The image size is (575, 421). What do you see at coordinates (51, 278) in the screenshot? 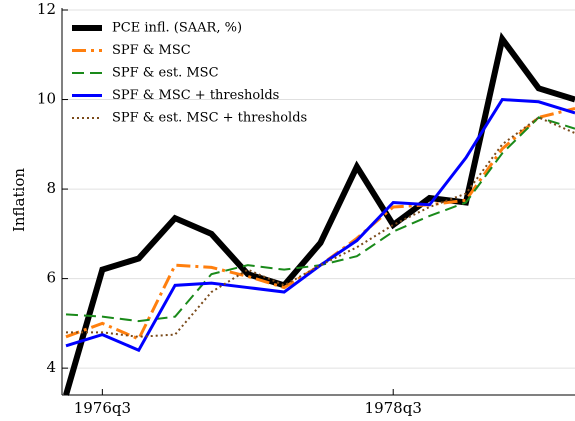
I see `y-tick-label: 6` at bounding box center [51, 278].